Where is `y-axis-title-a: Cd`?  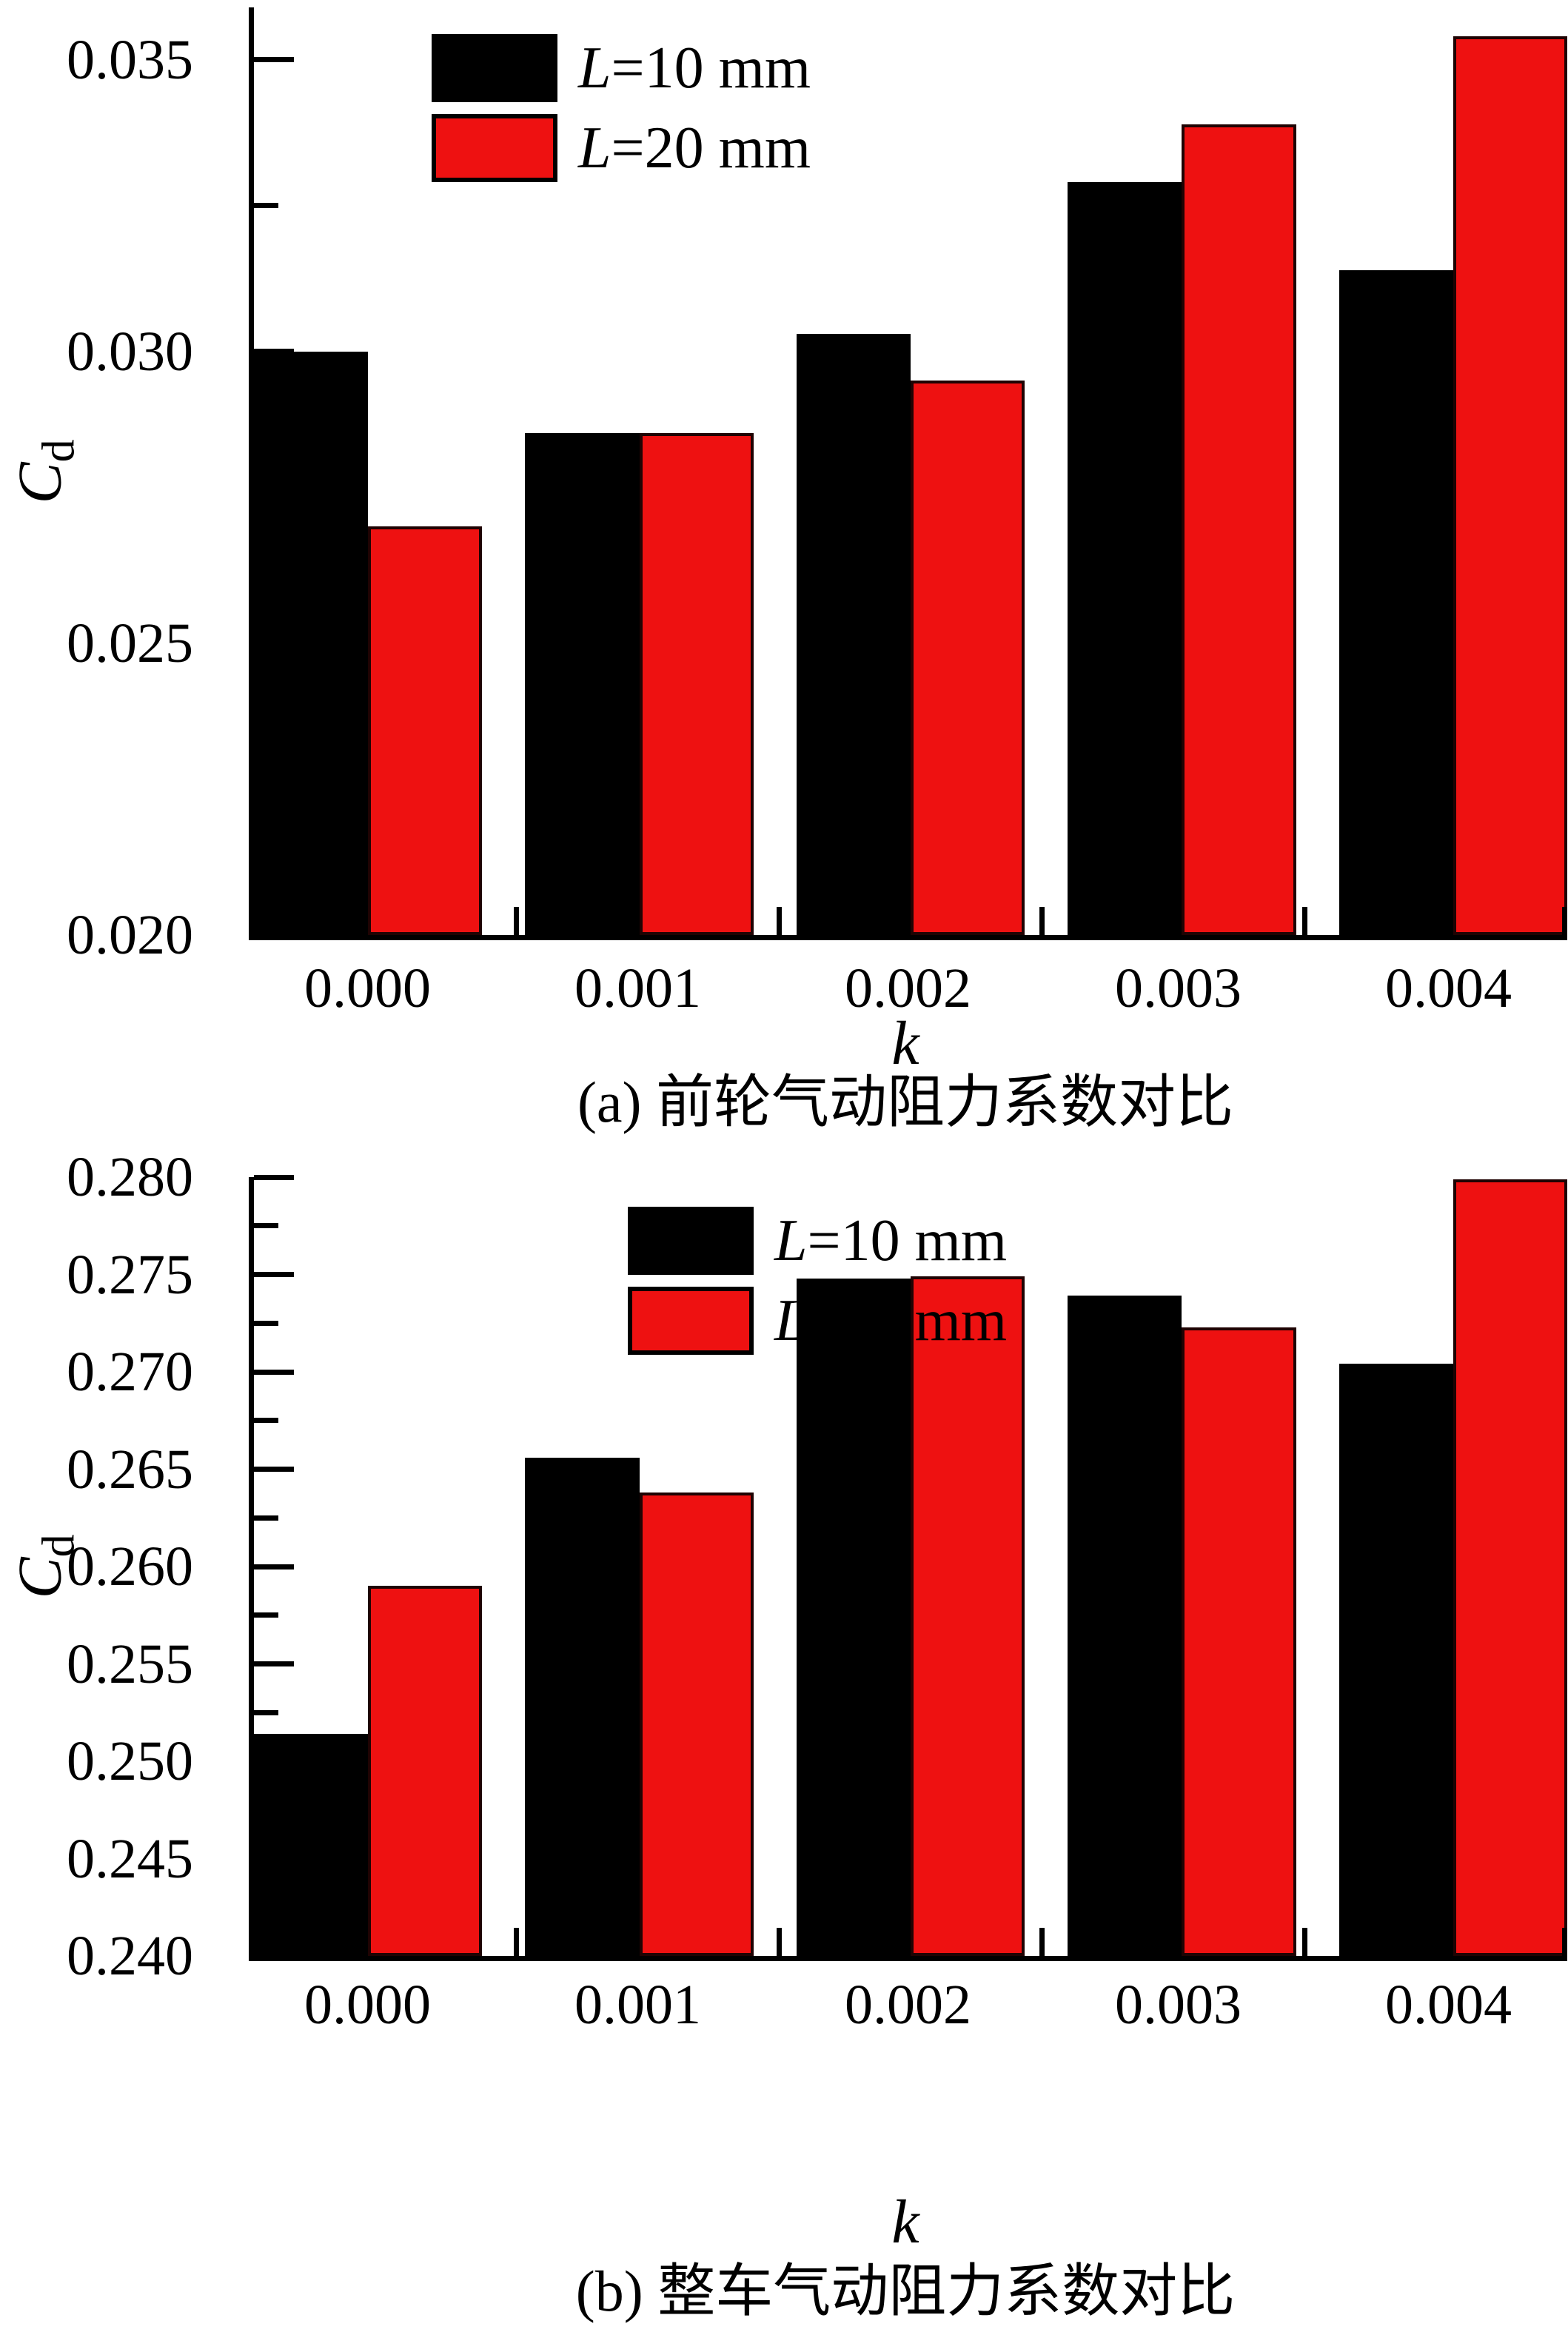 y-axis-title-a: Cd is located at coordinates (45, 471).